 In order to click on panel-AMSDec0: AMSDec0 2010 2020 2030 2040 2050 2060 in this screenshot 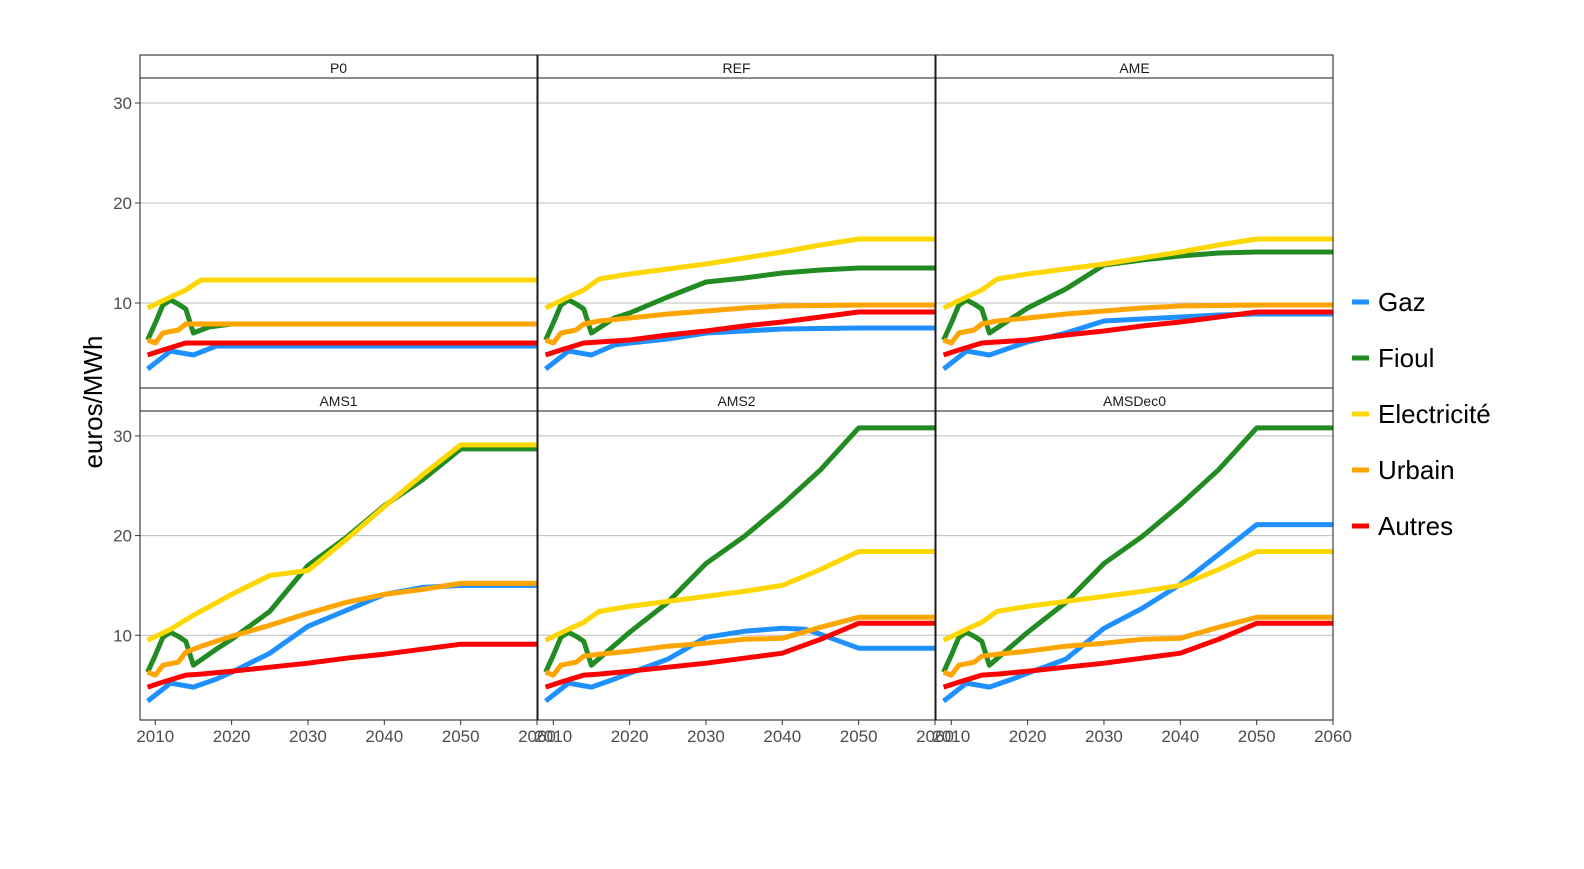, I will do `click(1142, 566)`.